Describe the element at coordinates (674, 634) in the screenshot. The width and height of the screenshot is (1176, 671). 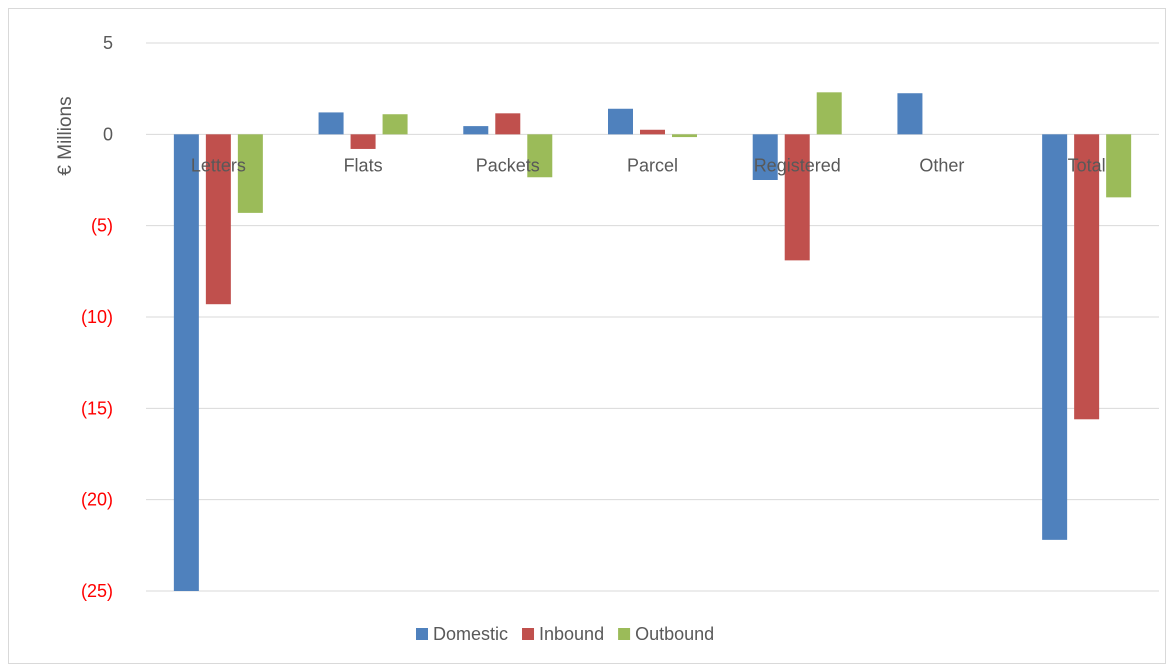
I see `legend-label: Outbound` at that location.